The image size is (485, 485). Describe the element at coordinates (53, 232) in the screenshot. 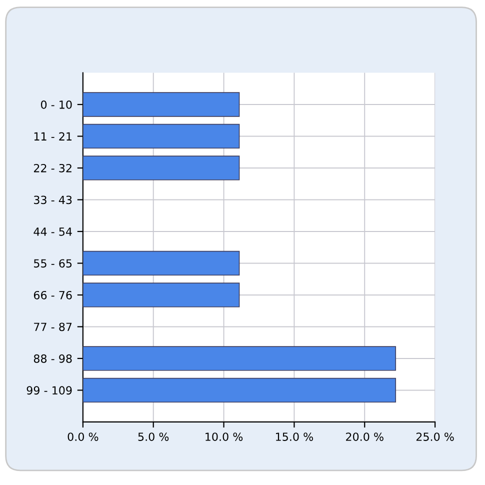

I see `y-tick-label: 44 - 54` at that location.